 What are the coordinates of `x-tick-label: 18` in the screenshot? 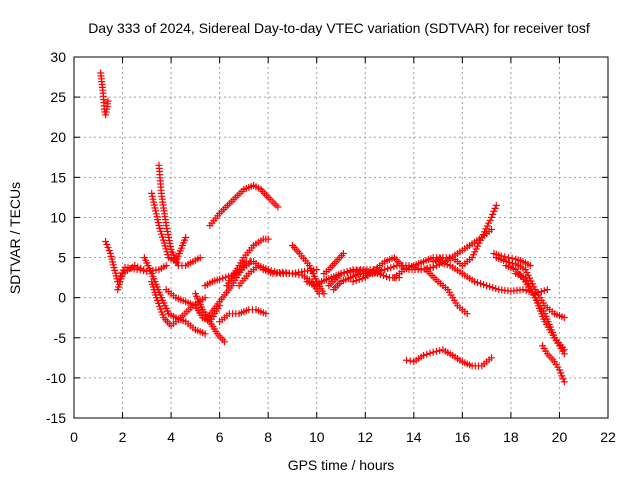 It's located at (511, 437).